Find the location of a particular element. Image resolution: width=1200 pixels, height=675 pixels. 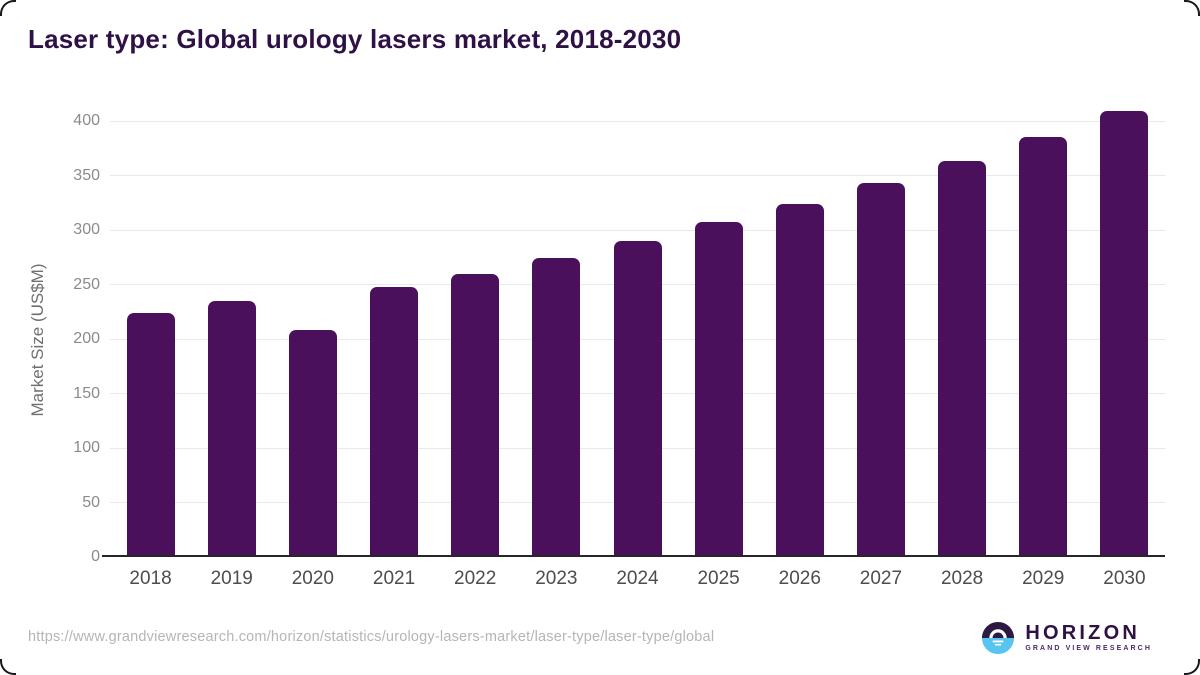

x-tick-label-2024: 2024 is located at coordinates (637, 578).